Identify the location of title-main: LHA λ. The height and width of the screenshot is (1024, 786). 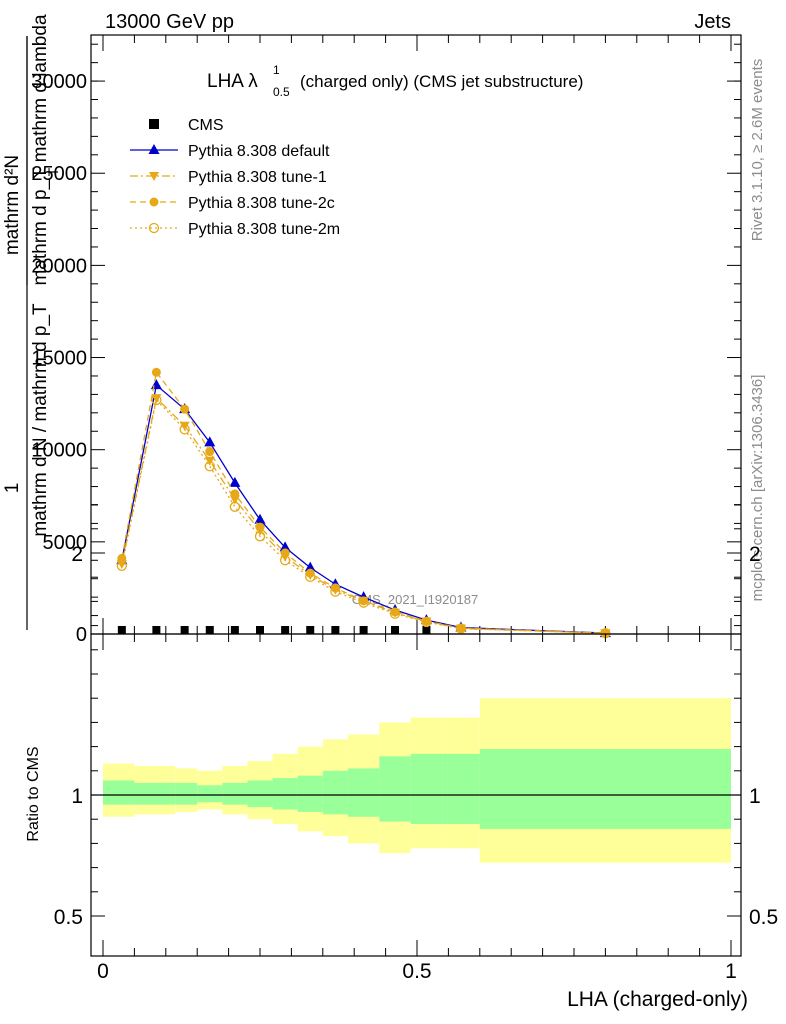
(232, 81).